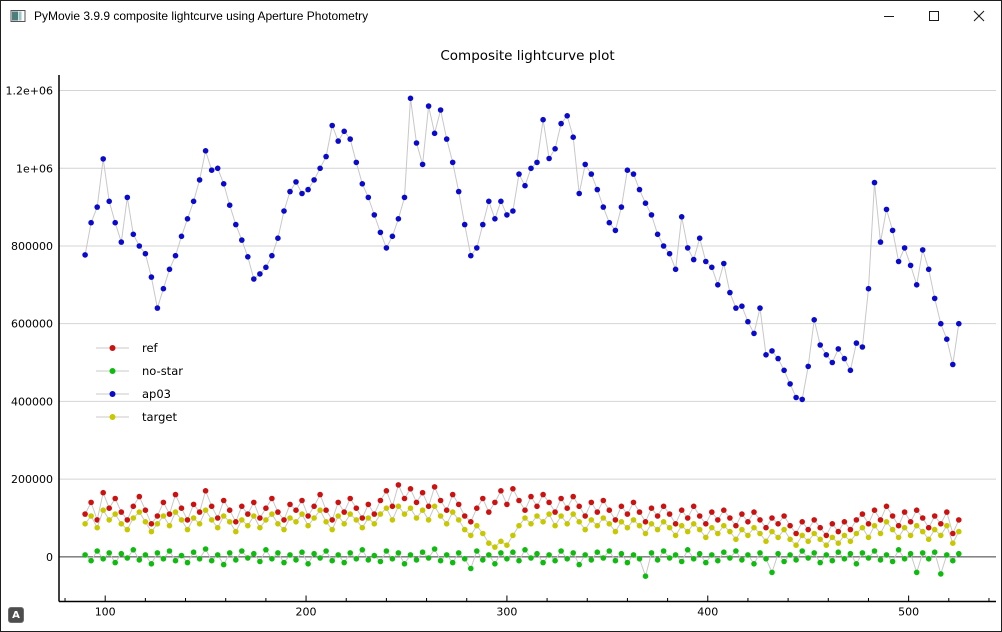  I want to click on legend-item-target: target, so click(136, 417).